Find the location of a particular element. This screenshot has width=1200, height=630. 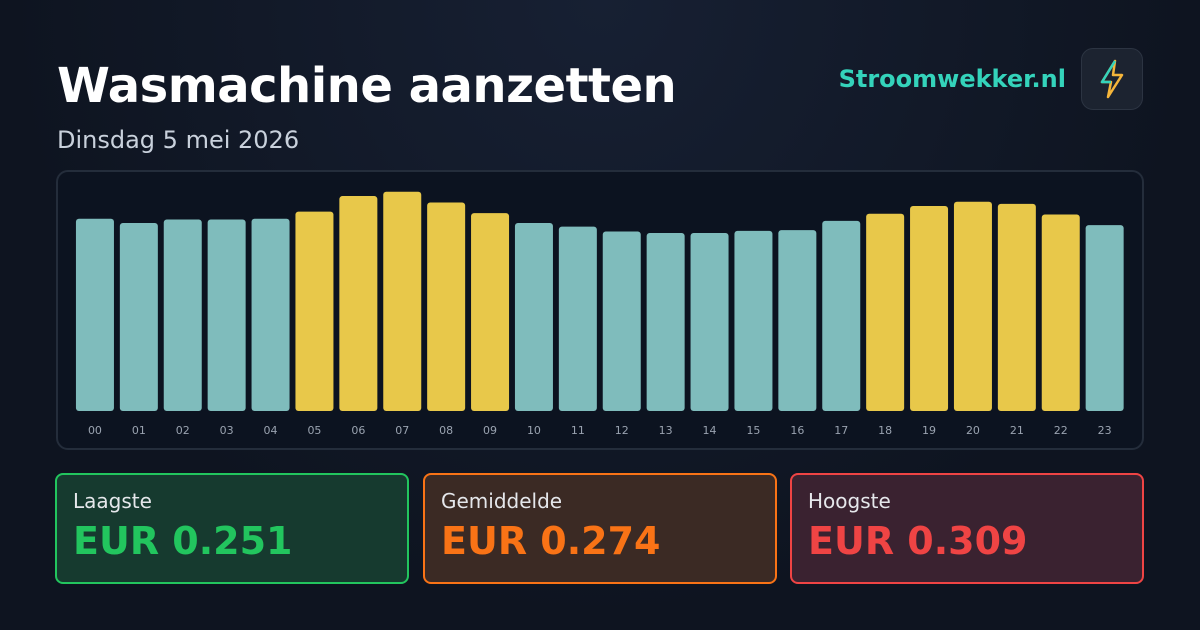

brand: Stroomwekker.nl is located at coordinates (952, 79).